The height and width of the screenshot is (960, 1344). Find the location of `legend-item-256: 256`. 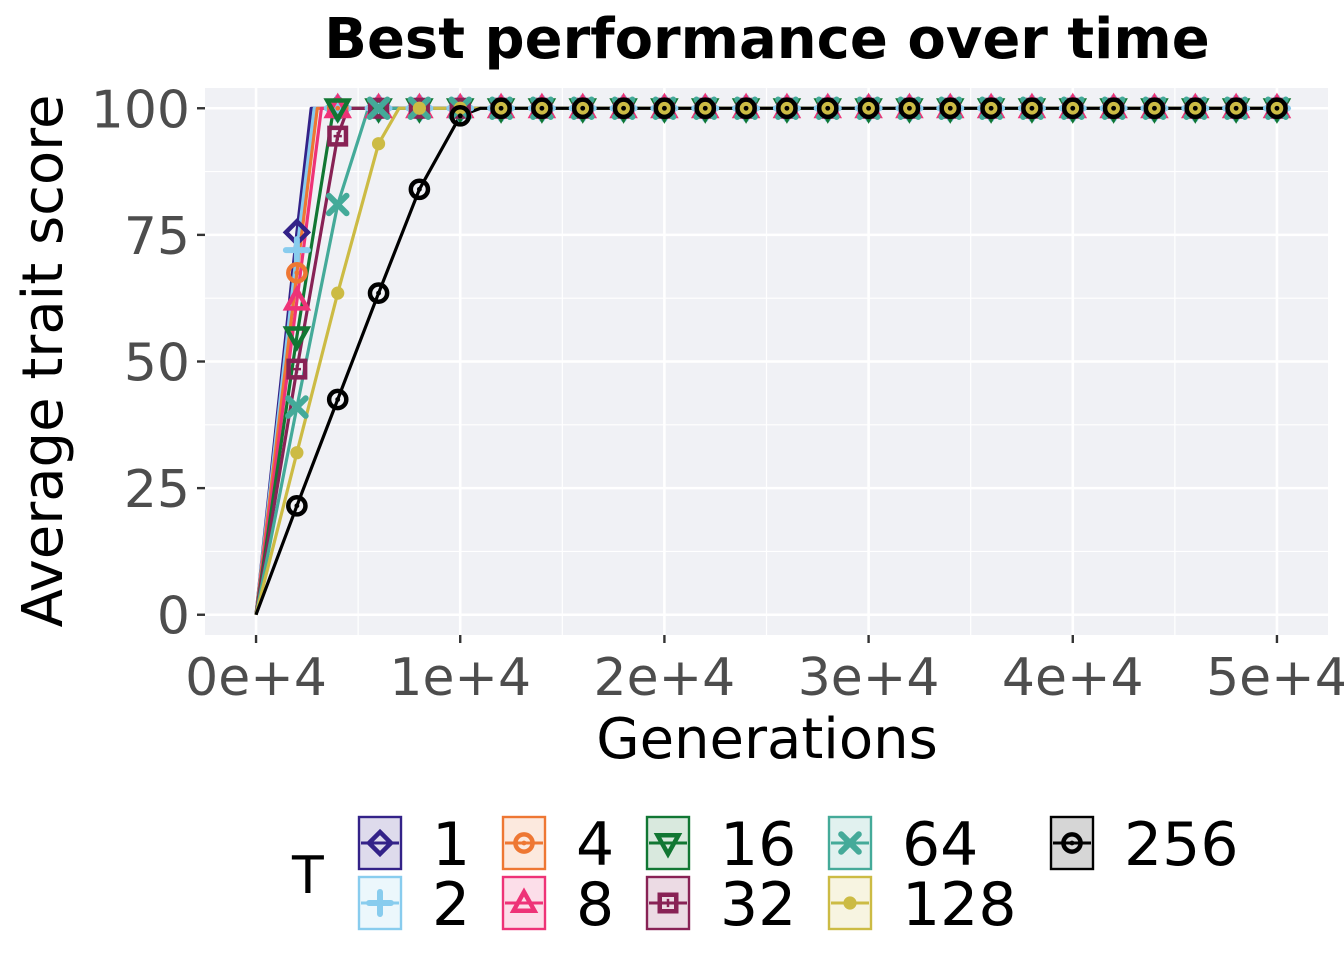

legend-item-256: 256 is located at coordinates (1144, 845).